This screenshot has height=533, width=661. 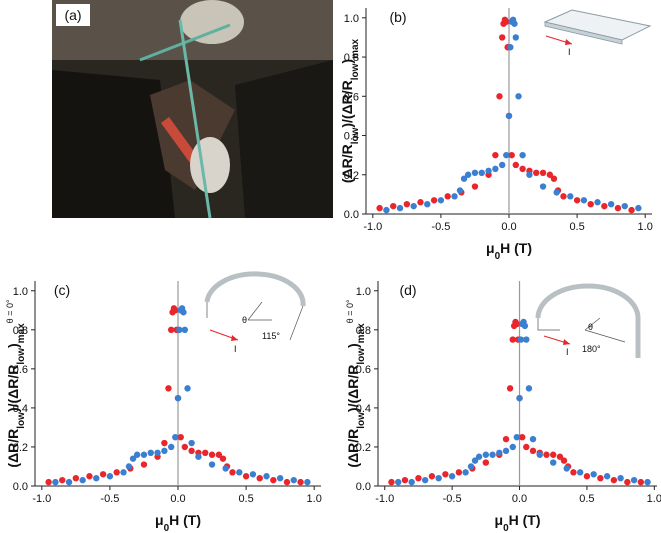 What do you see at coordinates (62, 290) in the screenshot?
I see `panel-label: (c)` at bounding box center [62, 290].